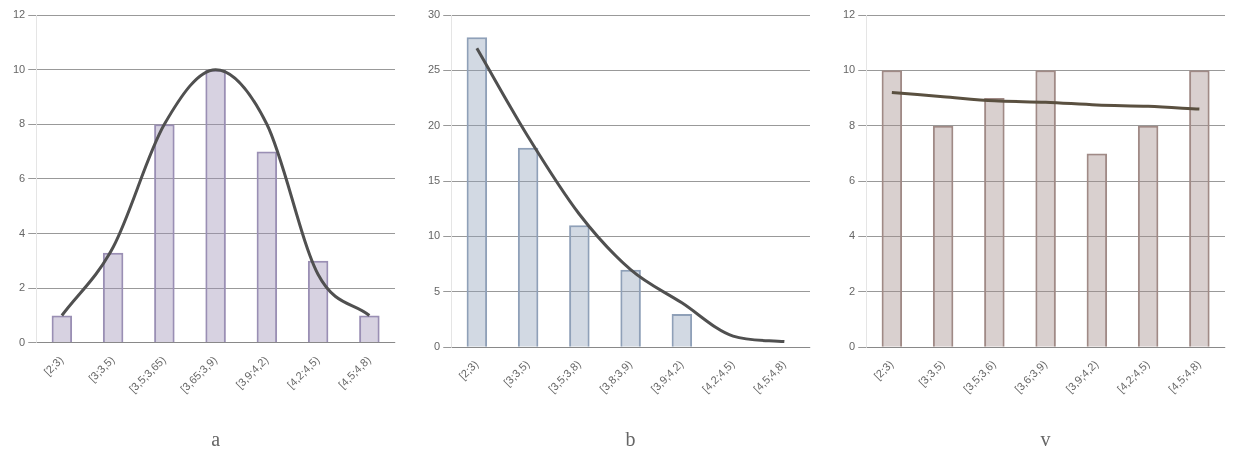 The width and height of the screenshot is (1245, 467). I want to click on x-axis-title: b, so click(630, 439).